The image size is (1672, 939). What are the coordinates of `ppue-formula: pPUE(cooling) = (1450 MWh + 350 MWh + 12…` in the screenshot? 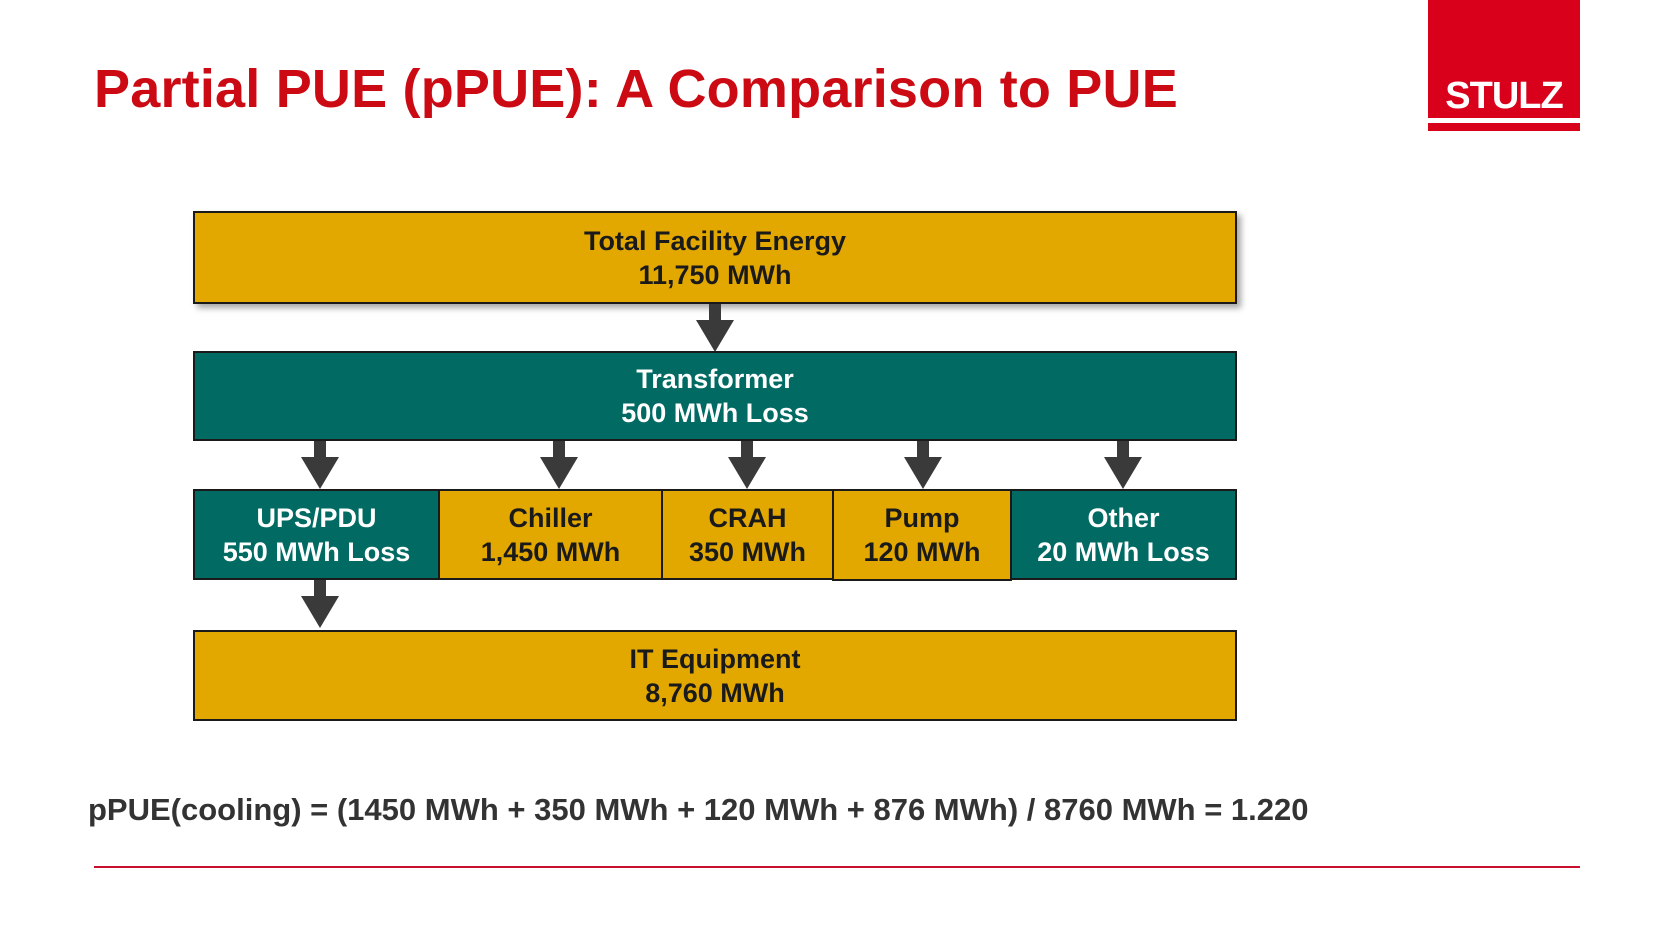 It's located at (698, 809).